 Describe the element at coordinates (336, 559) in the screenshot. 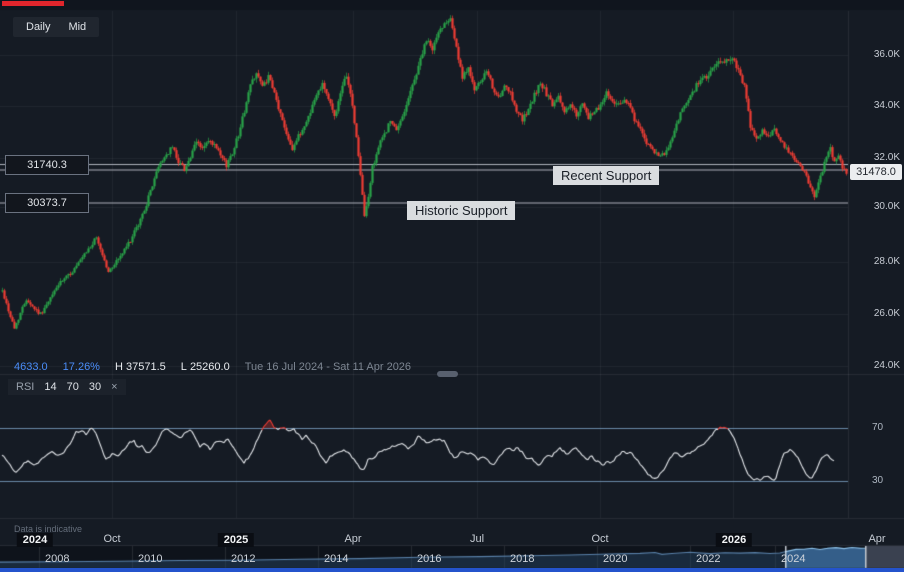

I see `minimap-year-label-2014: 2014` at that location.